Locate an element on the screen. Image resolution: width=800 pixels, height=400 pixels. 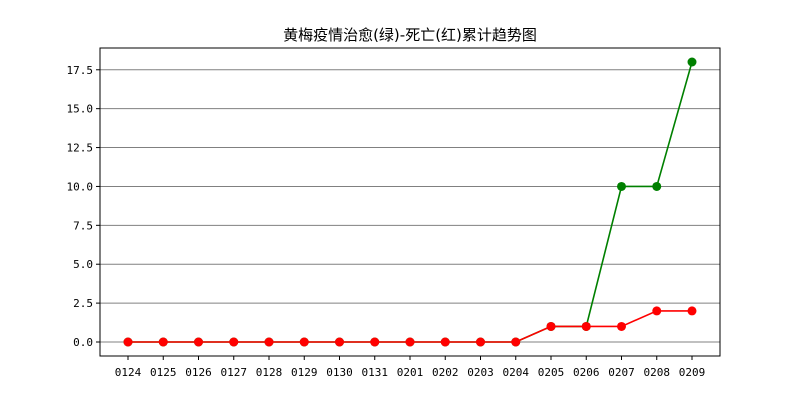
y-tick-label: 5.0 is located at coordinates (83, 264).